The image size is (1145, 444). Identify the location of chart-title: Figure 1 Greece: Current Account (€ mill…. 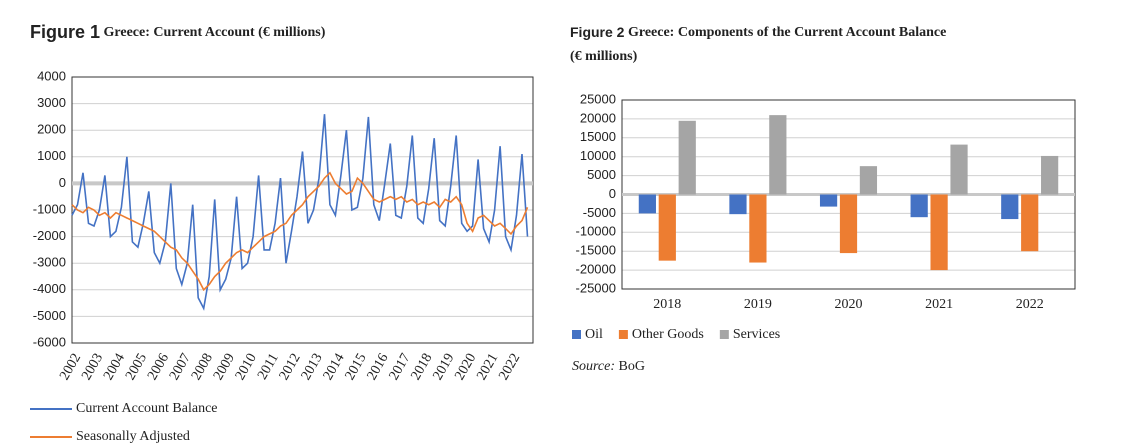
(178, 32).